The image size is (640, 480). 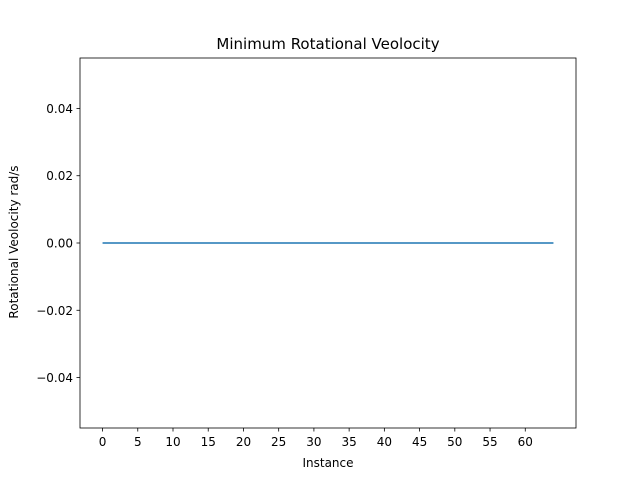 I want to click on y-tick-label: −0.04, so click(x=54, y=378).